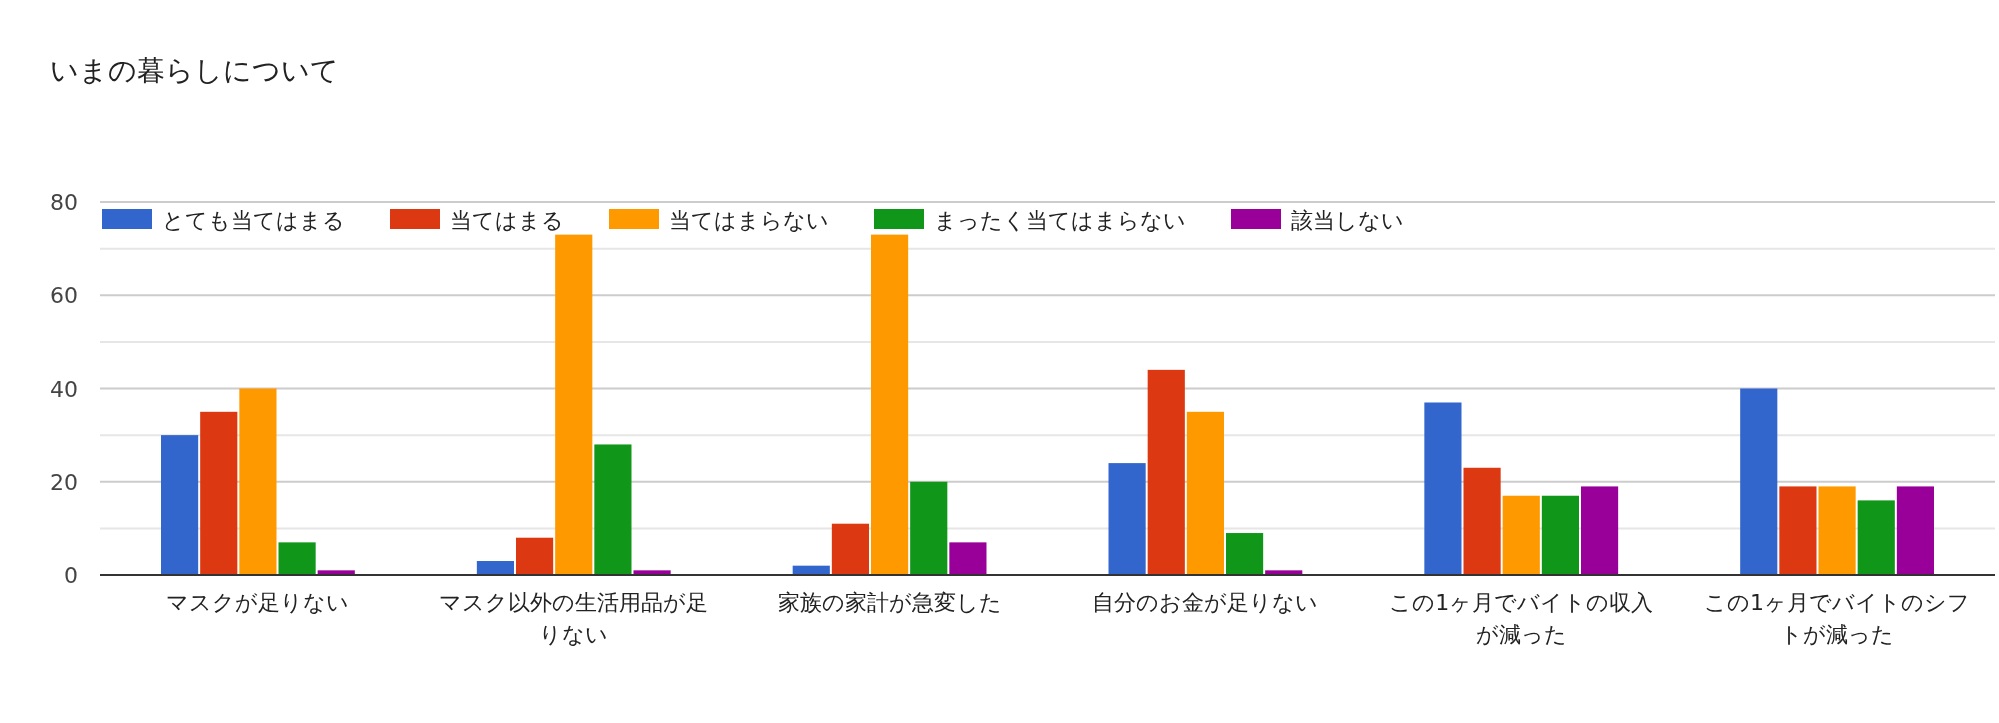  Describe the element at coordinates (64, 296) in the screenshot. I see `y-tick-label: 60` at that location.